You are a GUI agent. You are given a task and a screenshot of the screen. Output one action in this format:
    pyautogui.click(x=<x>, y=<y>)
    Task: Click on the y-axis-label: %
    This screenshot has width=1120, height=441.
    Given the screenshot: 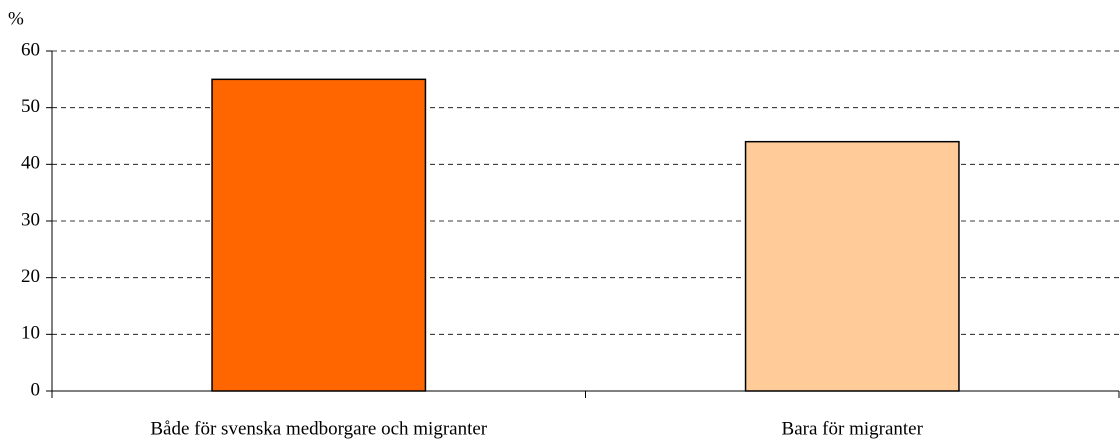 What is the action you would take?
    pyautogui.click(x=16, y=18)
    